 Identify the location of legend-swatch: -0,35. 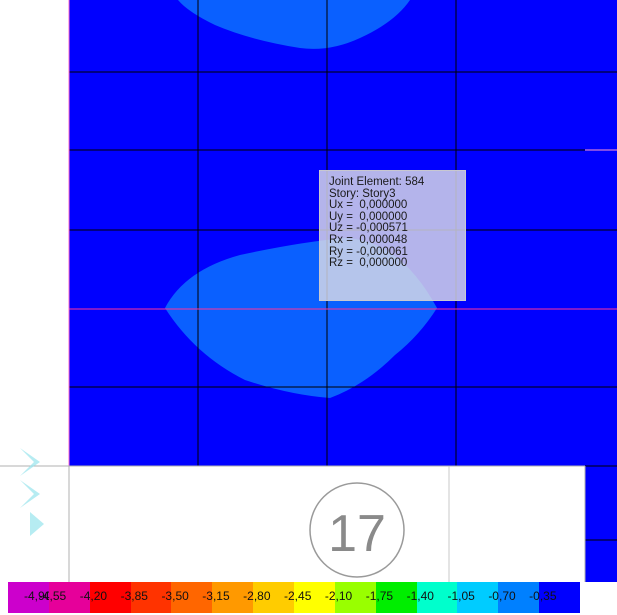
(555, 597).